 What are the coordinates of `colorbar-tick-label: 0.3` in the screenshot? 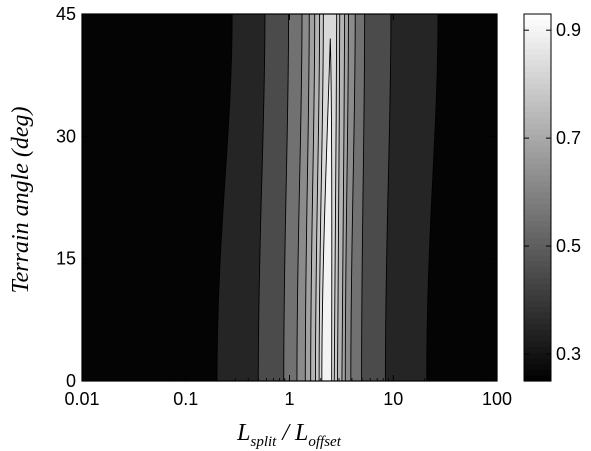 It's located at (568, 354).